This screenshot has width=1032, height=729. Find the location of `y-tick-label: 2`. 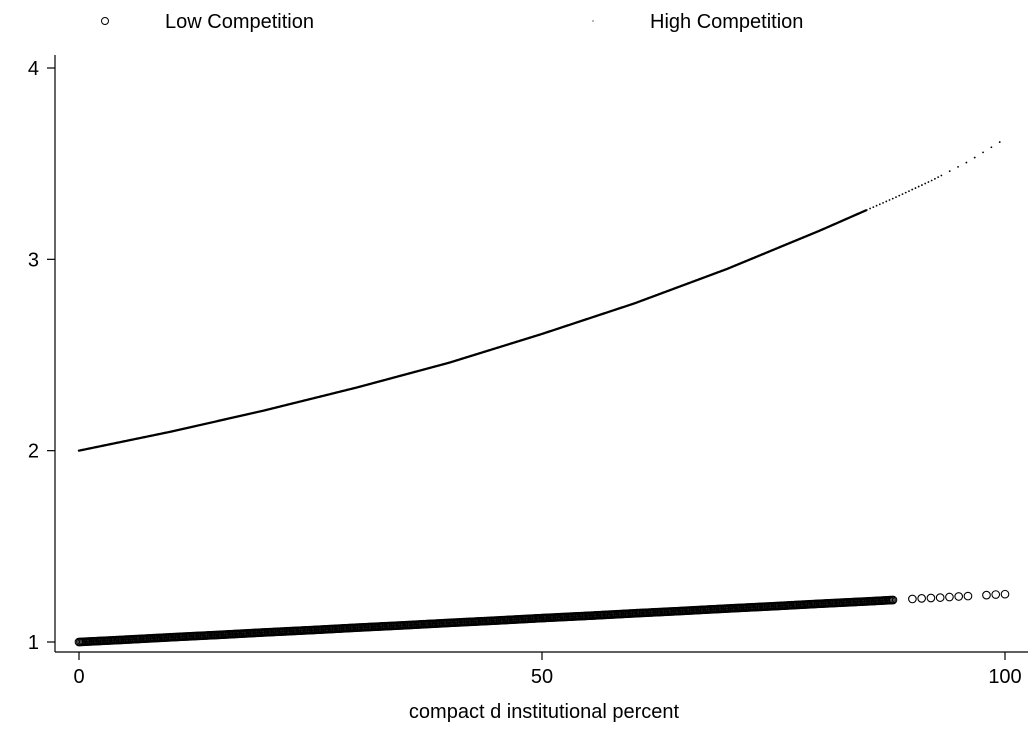

y-tick-label: 2 is located at coordinates (33, 452).